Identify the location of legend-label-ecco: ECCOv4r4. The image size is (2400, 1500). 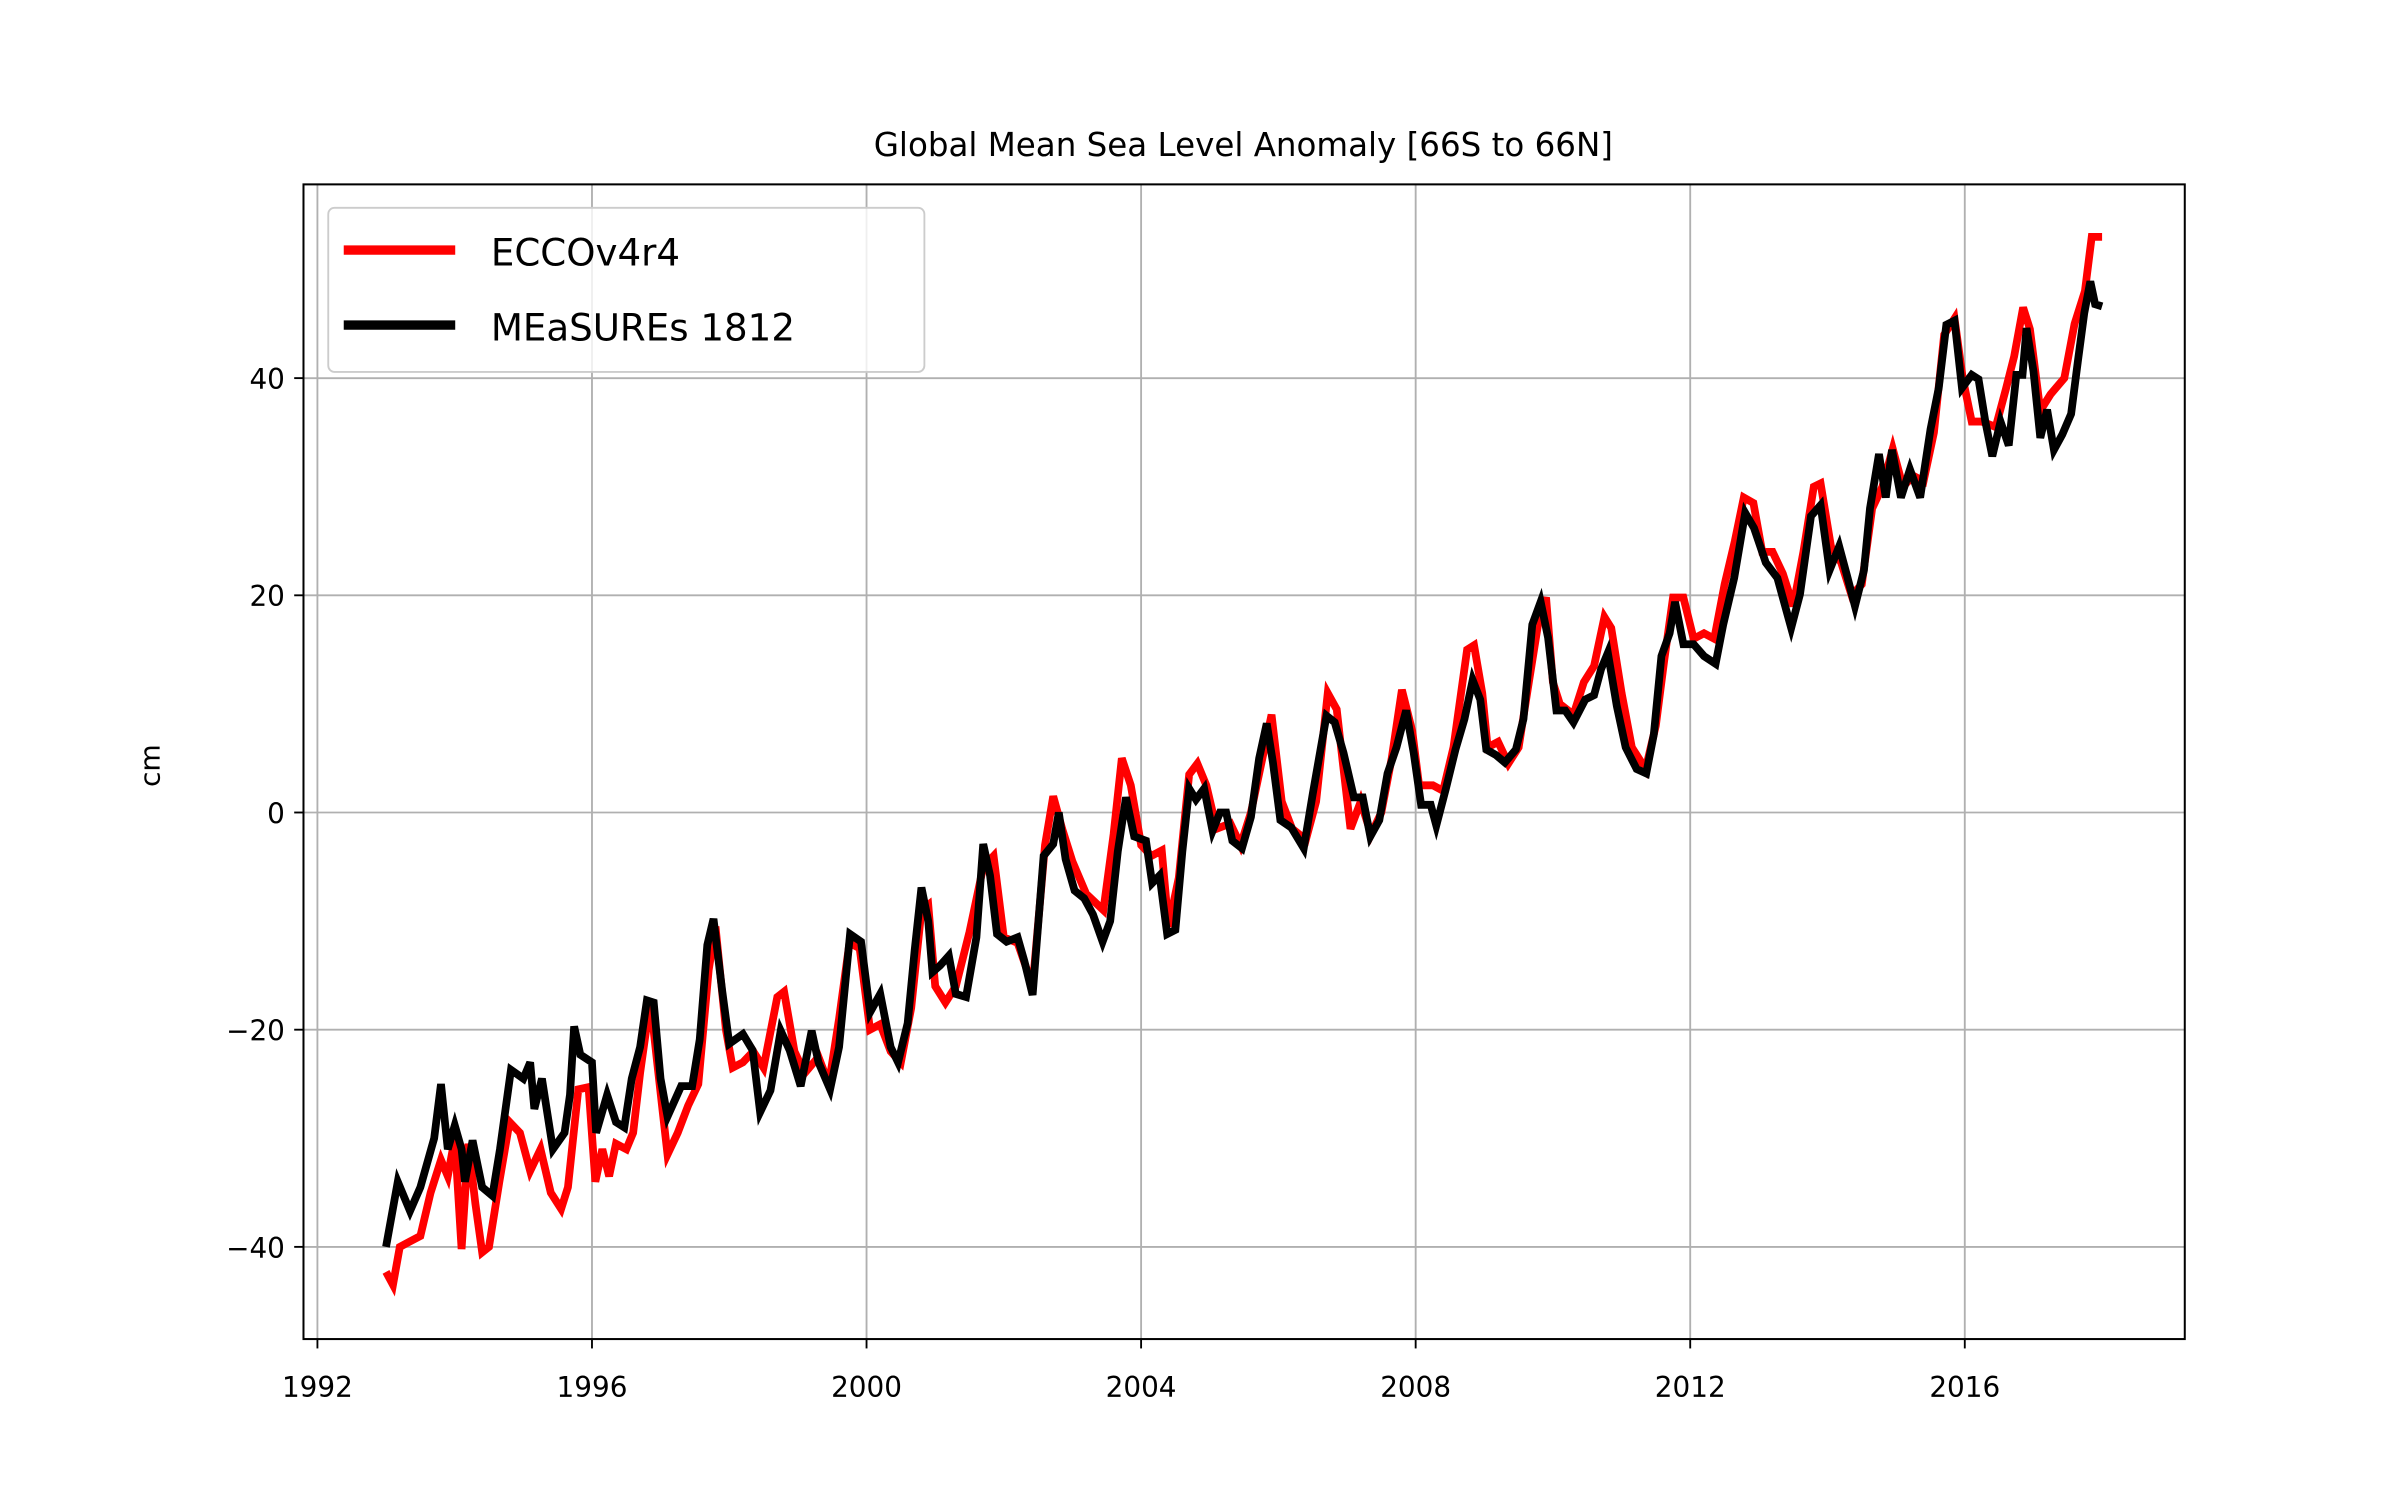
(585, 252).